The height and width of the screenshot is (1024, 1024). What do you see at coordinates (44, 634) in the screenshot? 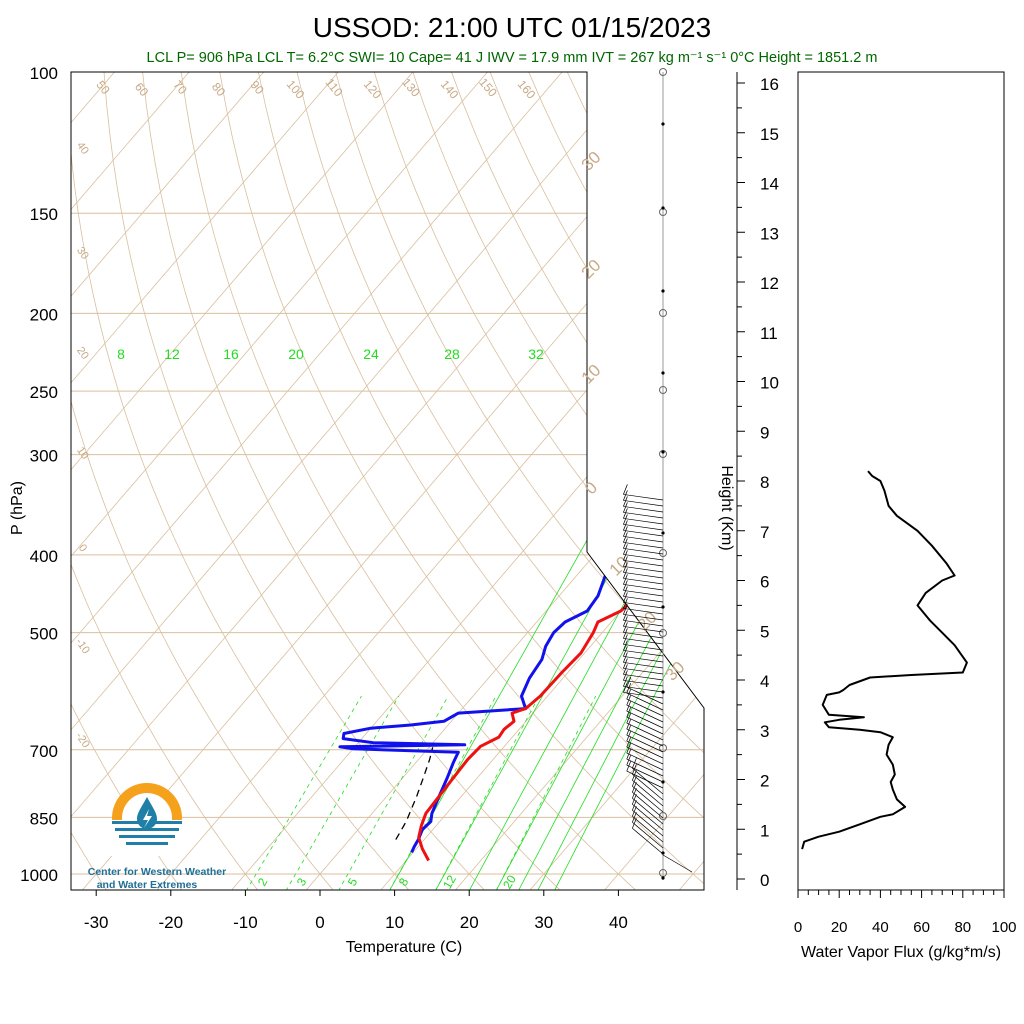
I see `pressure-tick-label: 500` at bounding box center [44, 634].